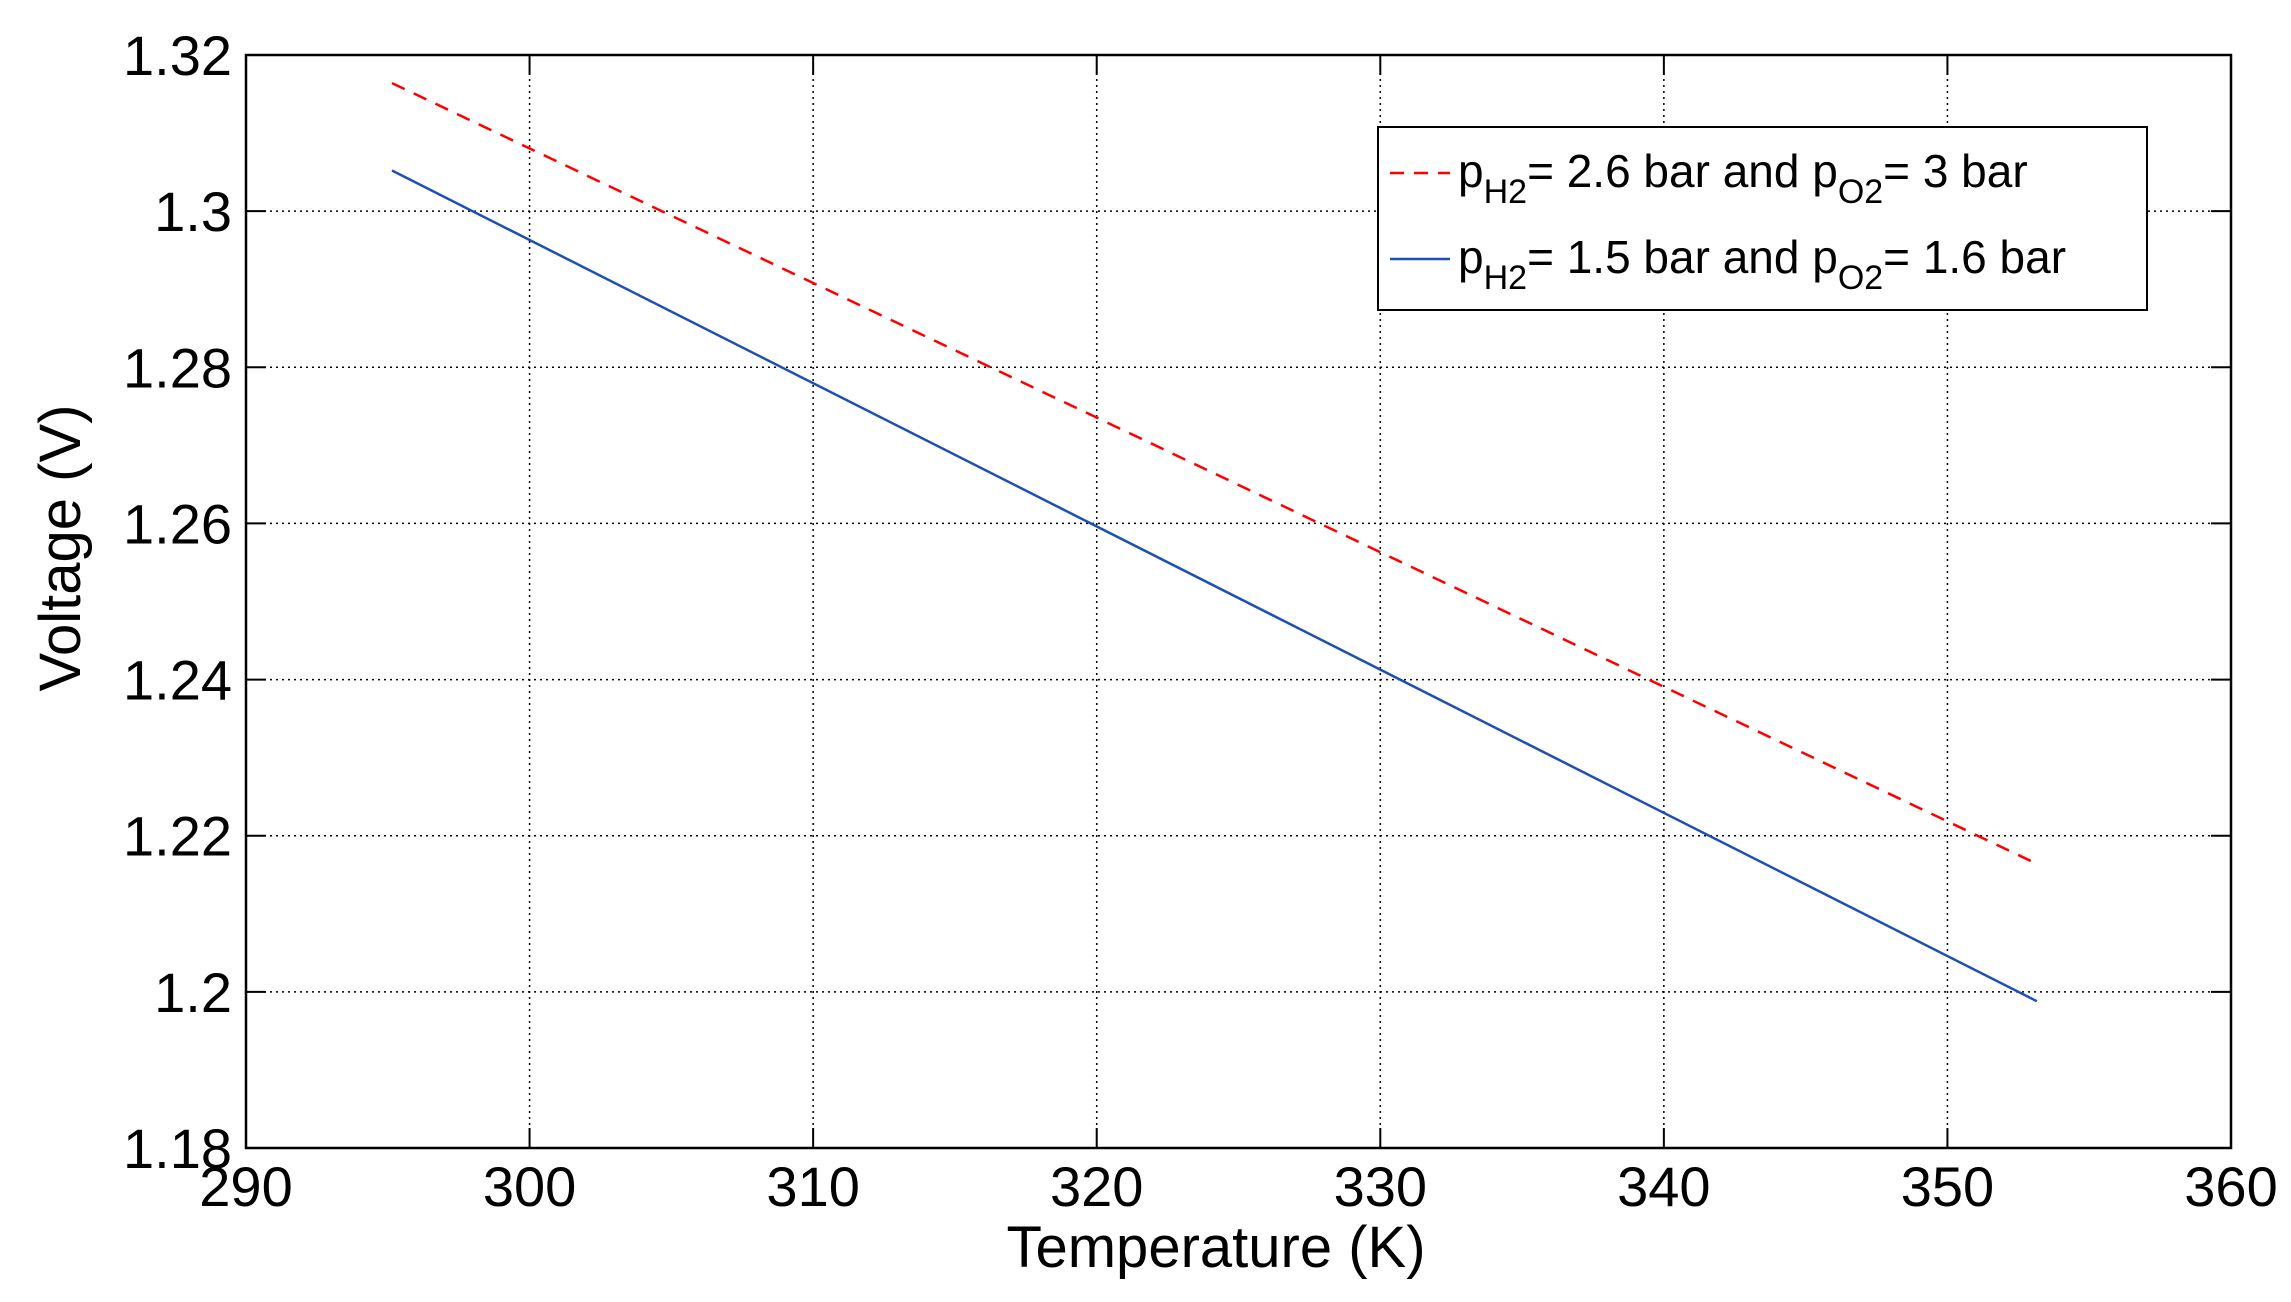 The height and width of the screenshot is (1302, 2291). What do you see at coordinates (60, 548) in the screenshot?
I see `y-axis-title: Voltage (V)` at bounding box center [60, 548].